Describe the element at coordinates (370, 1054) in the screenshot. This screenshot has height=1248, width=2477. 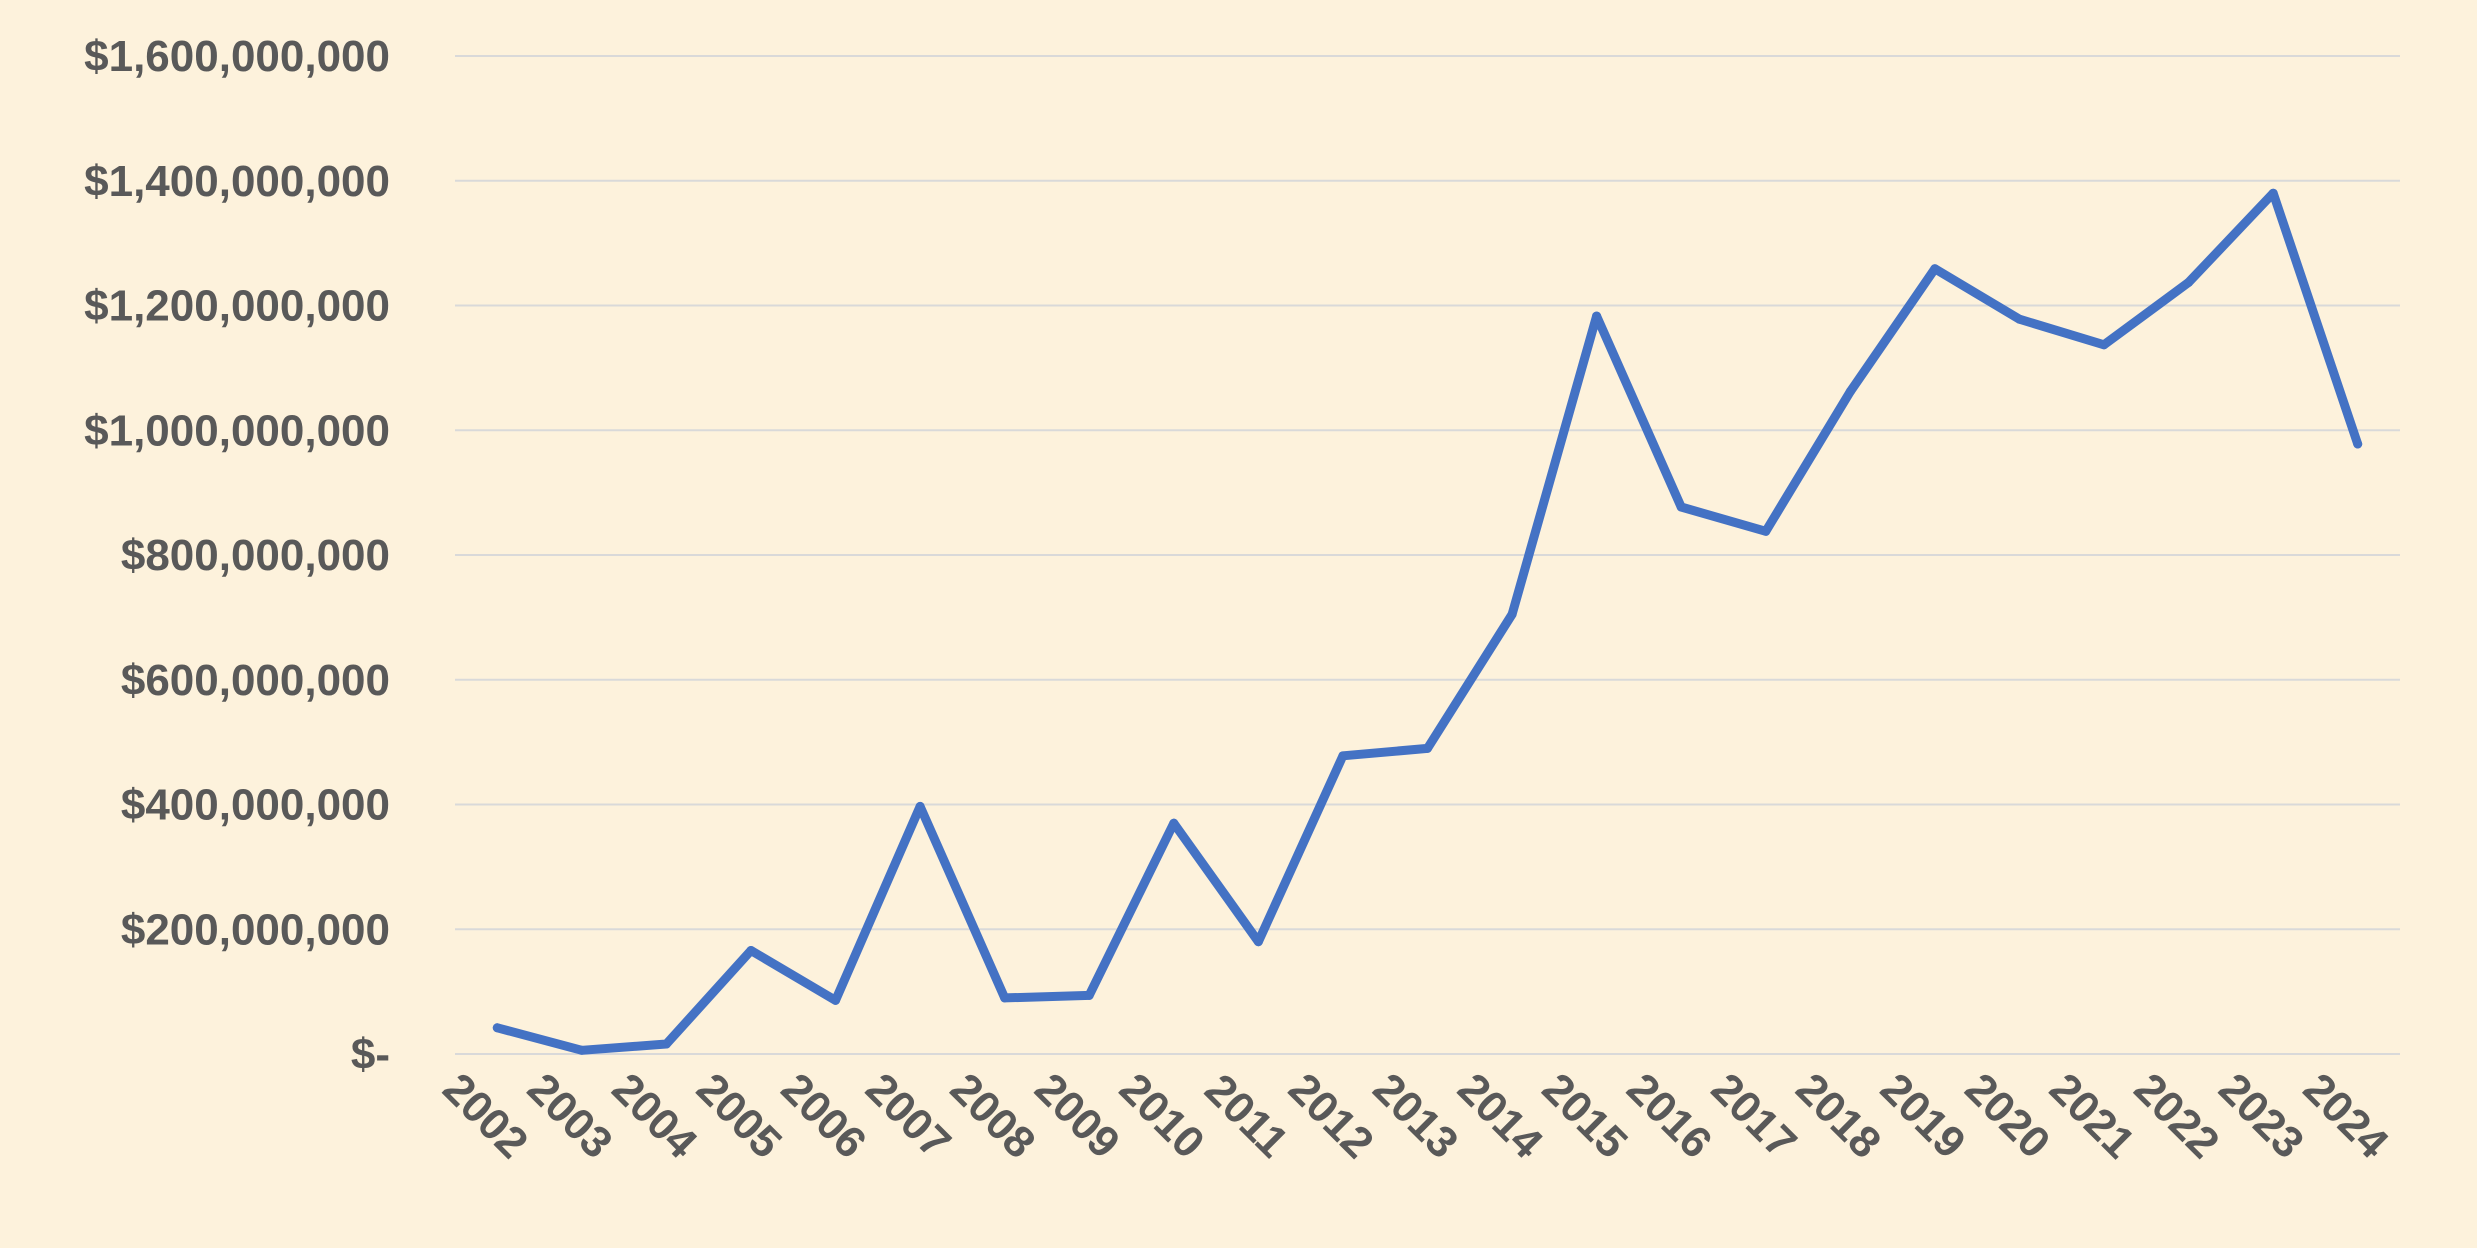
I see `y-tick-label: $-` at that location.